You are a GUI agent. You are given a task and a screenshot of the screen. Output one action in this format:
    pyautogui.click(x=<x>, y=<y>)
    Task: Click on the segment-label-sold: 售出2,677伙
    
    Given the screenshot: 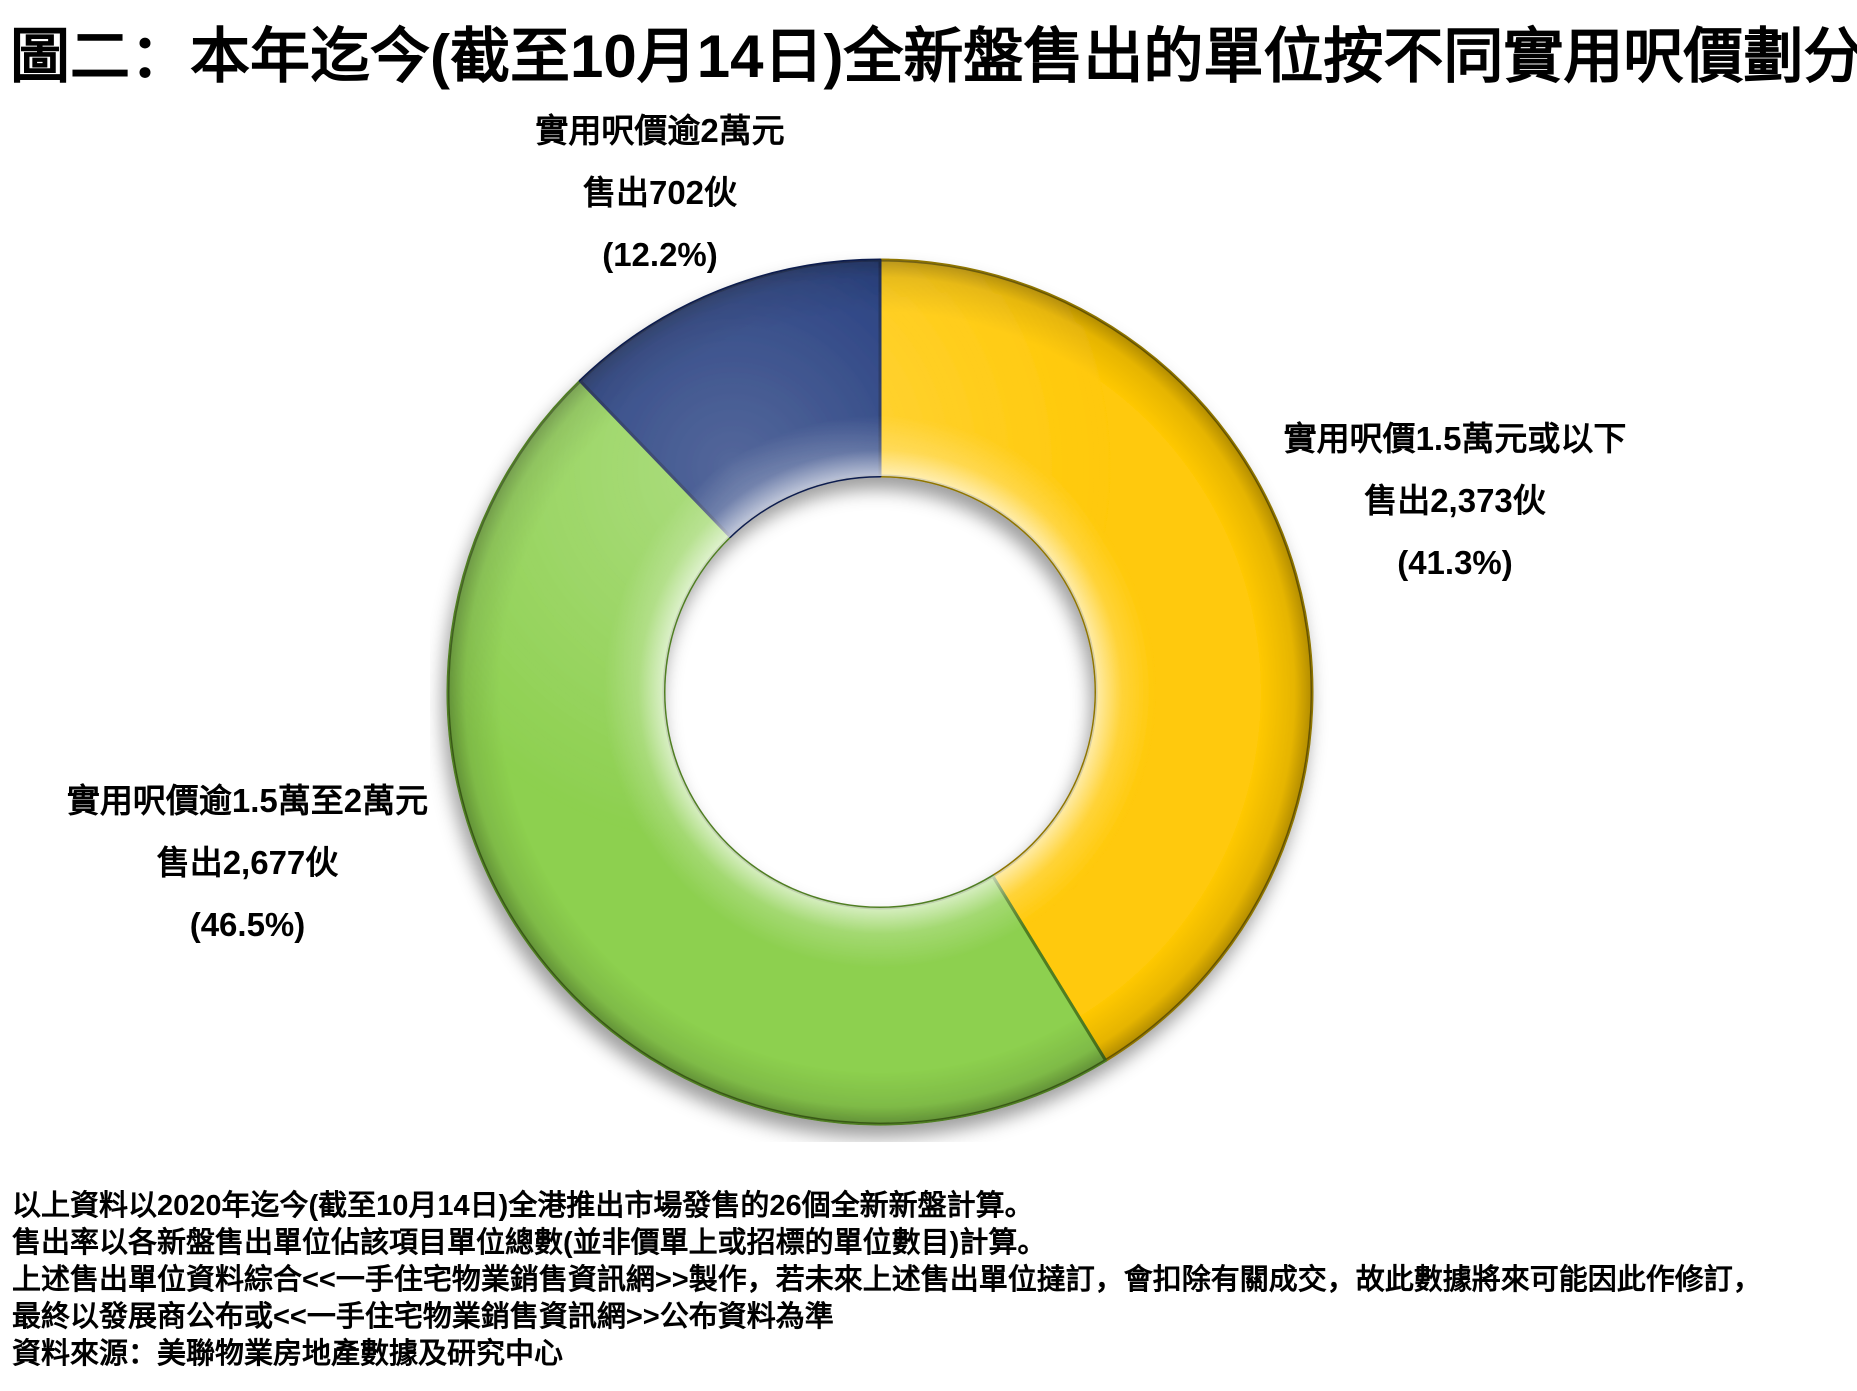 What is the action you would take?
    pyautogui.click(x=247, y=862)
    